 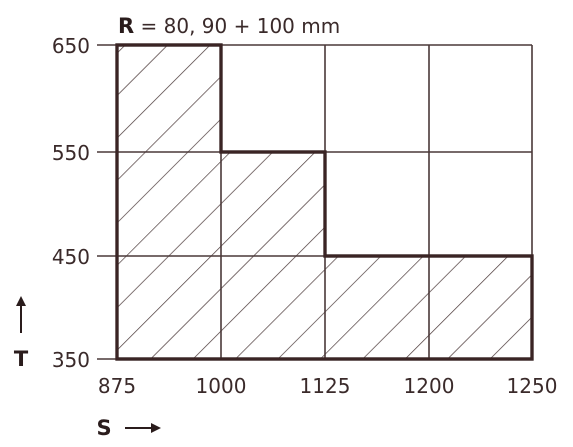 I want to click on x-tick-label: 1200, so click(x=429, y=386).